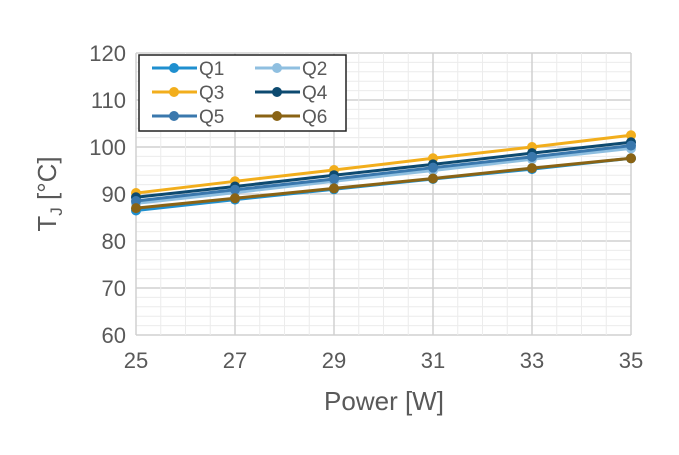 This screenshot has height=455, width=679. Describe the element at coordinates (114, 194) in the screenshot. I see `y-tick-label: 90` at that location.